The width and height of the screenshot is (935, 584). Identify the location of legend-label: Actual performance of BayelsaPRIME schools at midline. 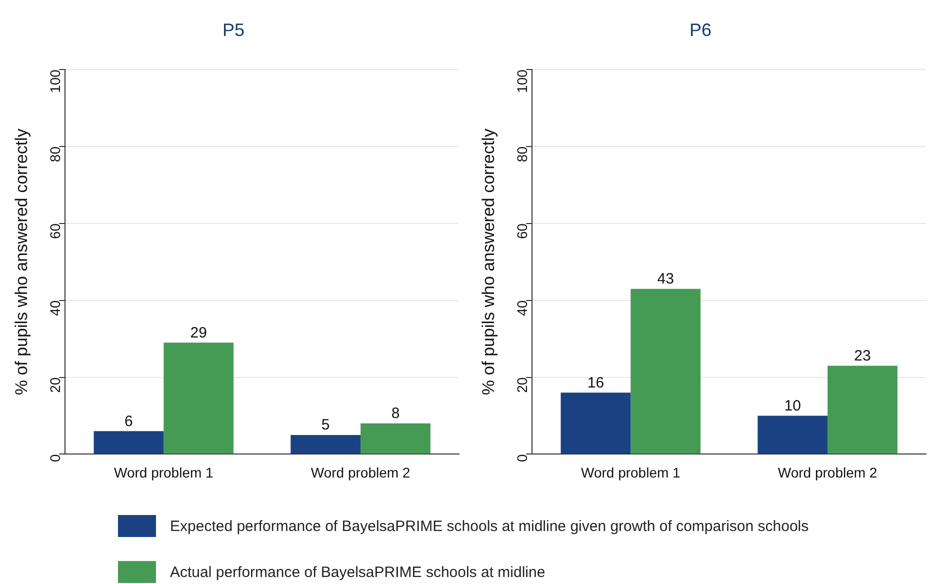
(358, 572).